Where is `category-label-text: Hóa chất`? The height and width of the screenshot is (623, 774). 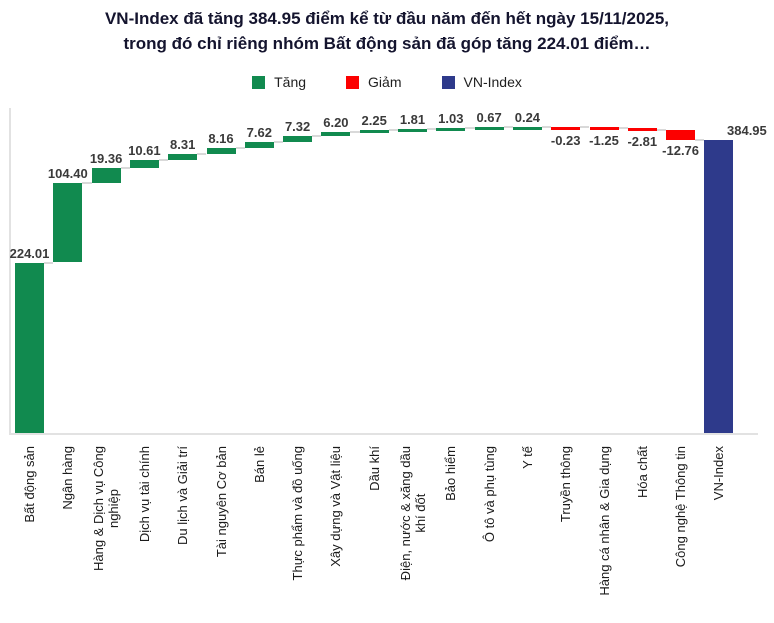 category-label-text: Hóa chất is located at coordinates (642, 472).